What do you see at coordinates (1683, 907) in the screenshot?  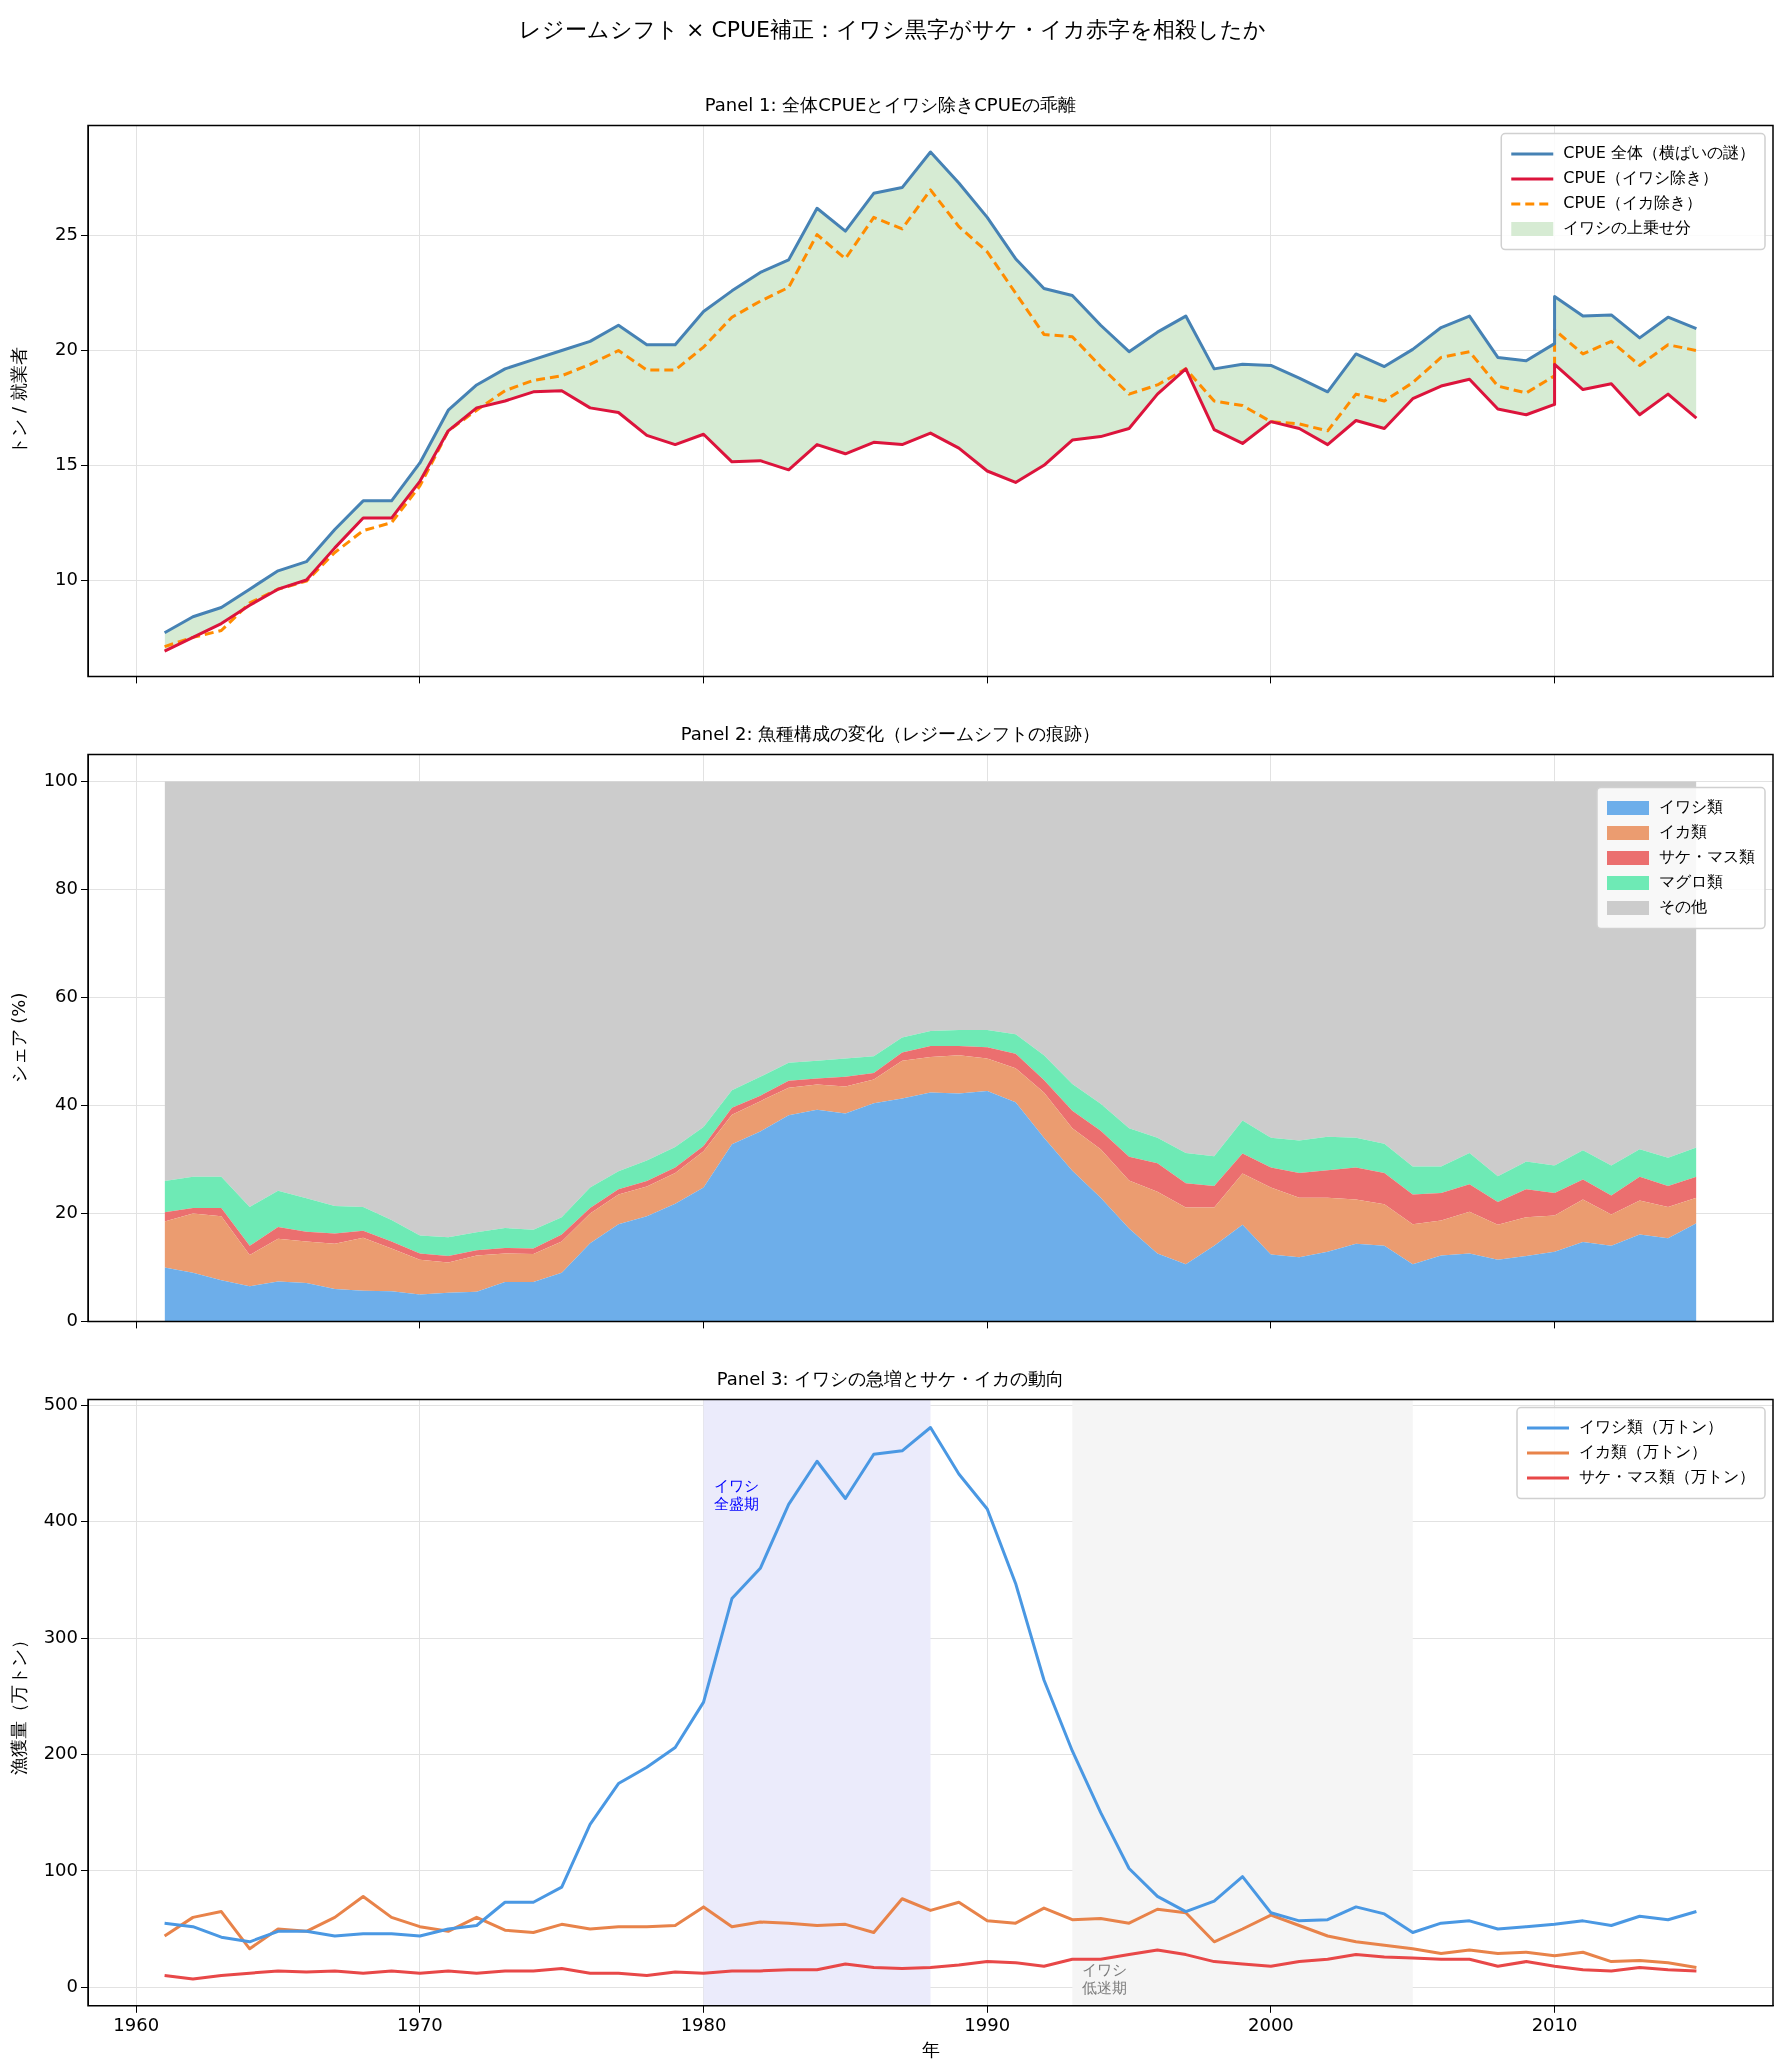 I see `legend-label: その他` at bounding box center [1683, 907].